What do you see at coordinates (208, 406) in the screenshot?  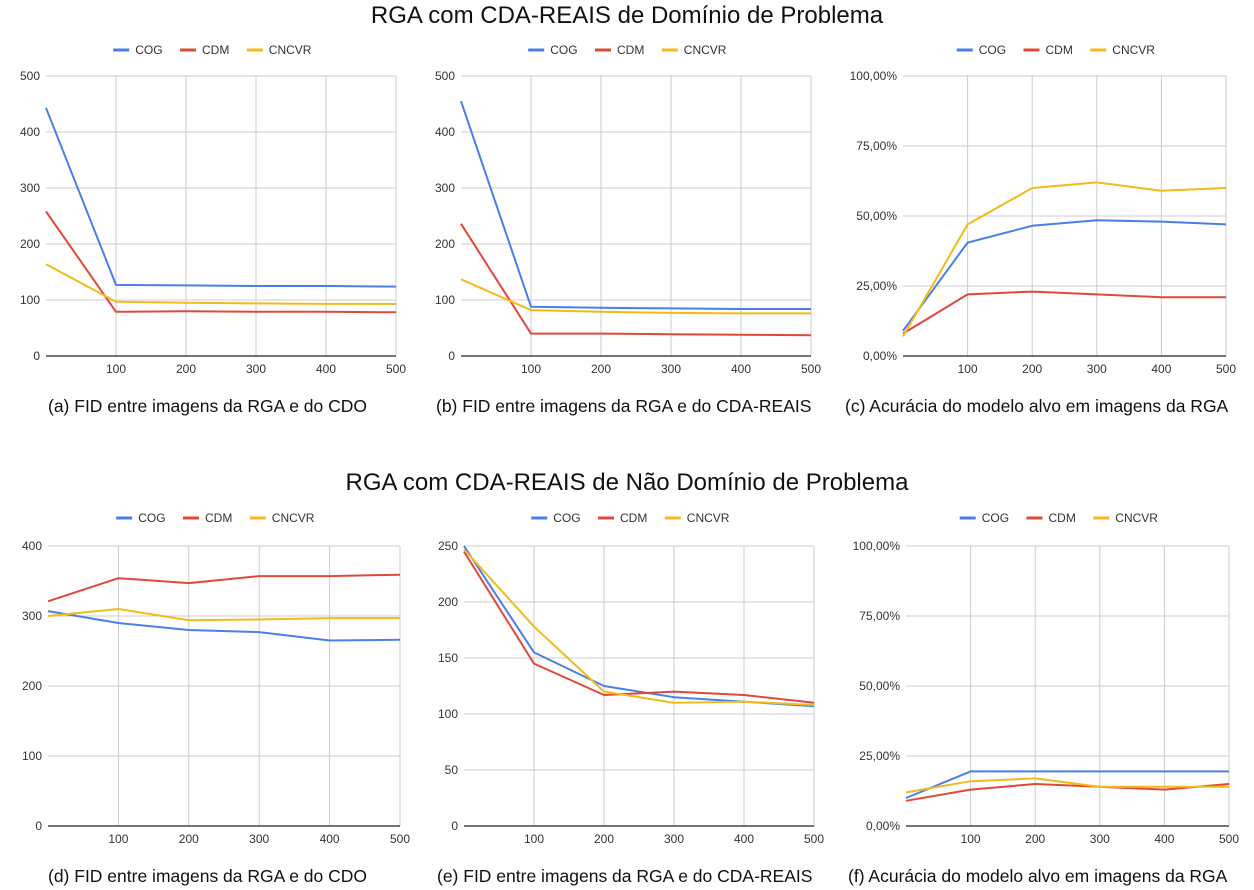 I see `chart-a-caption: (a) FID entre imagens da RGA e do CDO` at bounding box center [208, 406].